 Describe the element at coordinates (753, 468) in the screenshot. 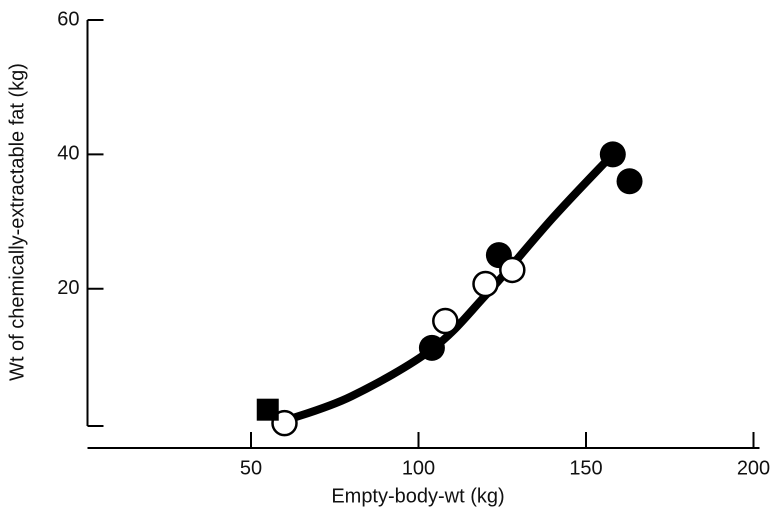

I see `x-tick-label: 200` at that location.